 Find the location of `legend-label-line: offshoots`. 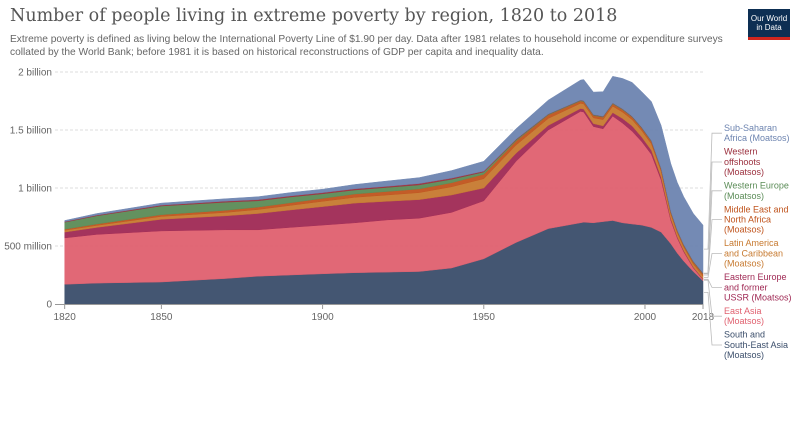

legend-label-line: offshoots is located at coordinates (742, 162).